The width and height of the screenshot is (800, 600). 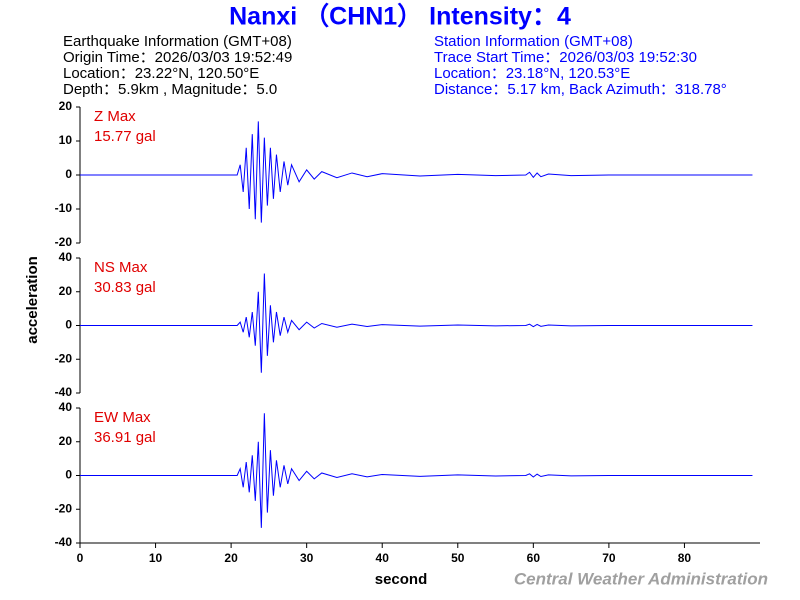 I want to click on y-axis-label: acceleration, so click(x=32, y=300).